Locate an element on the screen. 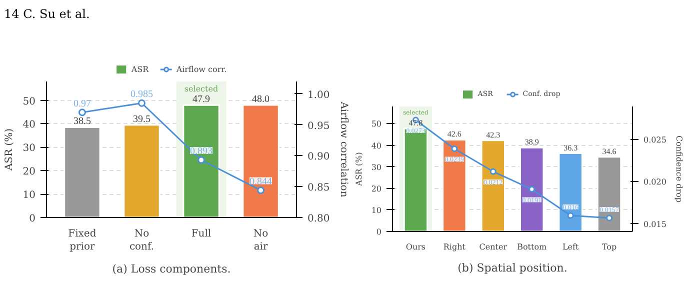 The height and width of the screenshot is (290, 695). data-label: 42.6 is located at coordinates (454, 134).